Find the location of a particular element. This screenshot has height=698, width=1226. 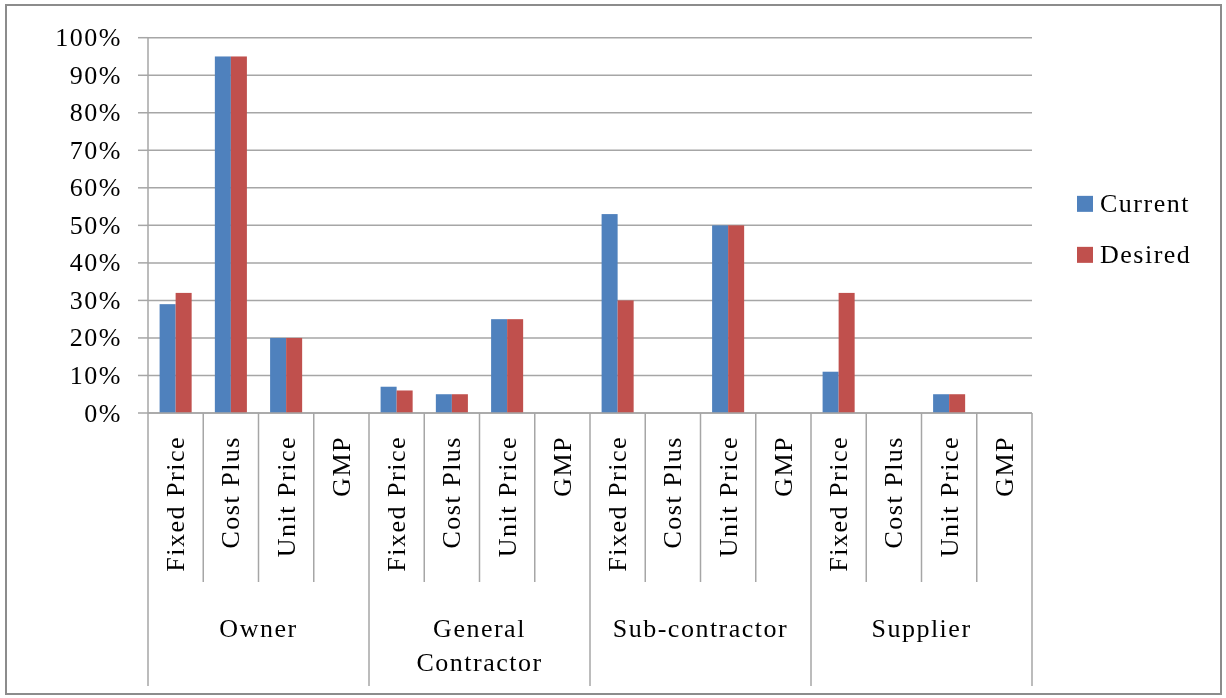

y-tick-label: 40% is located at coordinates (95, 263).